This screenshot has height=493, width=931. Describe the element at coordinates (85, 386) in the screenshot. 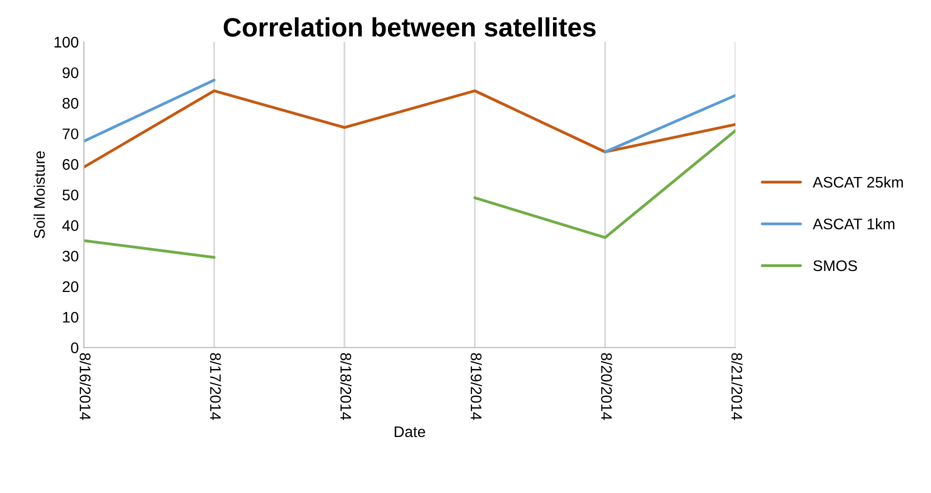

I see `x-tick-label: 8/16/2014` at that location.